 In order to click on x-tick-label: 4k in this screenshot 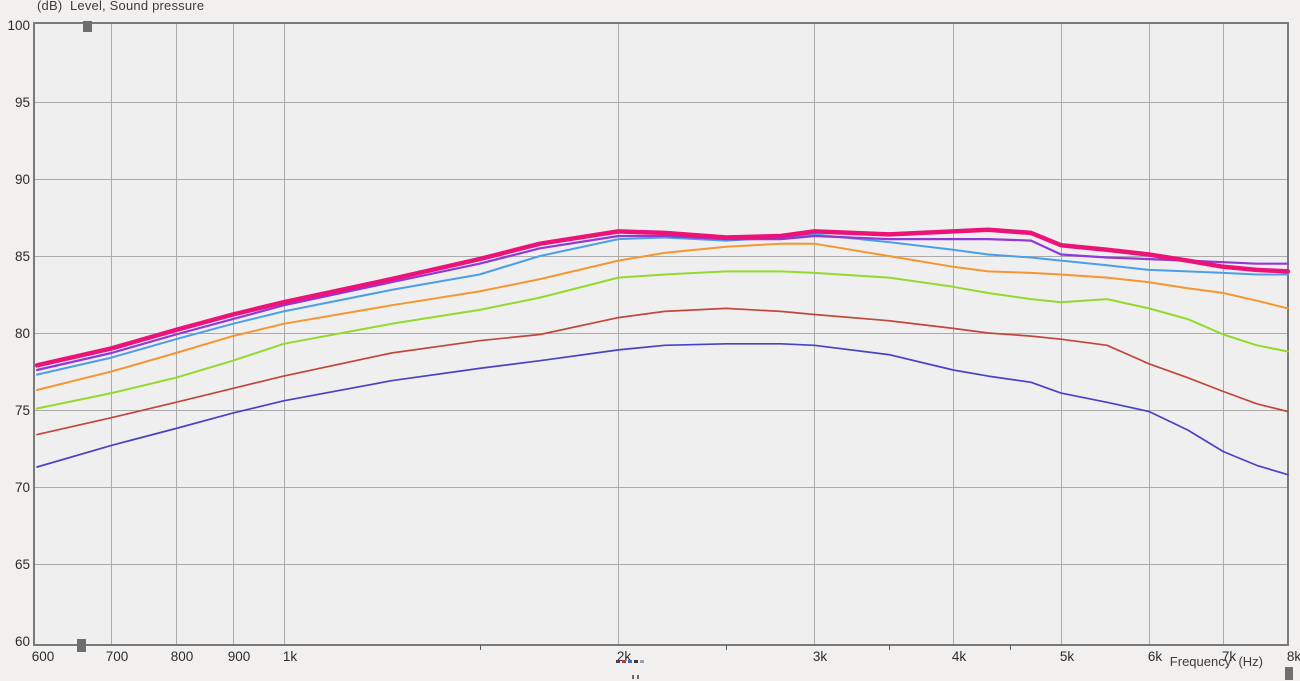, I will do `click(959, 656)`.